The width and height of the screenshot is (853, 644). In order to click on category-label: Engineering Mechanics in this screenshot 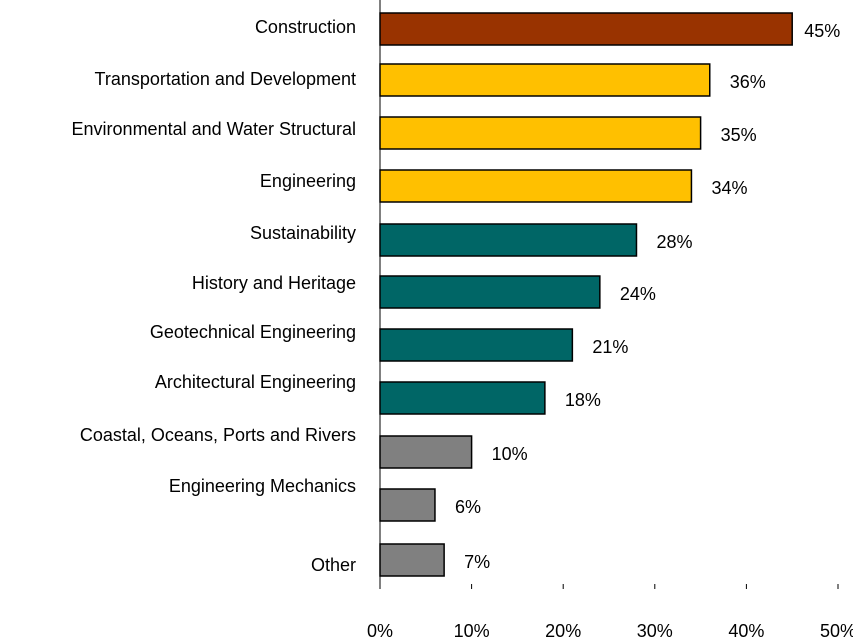, I will do `click(262, 486)`.